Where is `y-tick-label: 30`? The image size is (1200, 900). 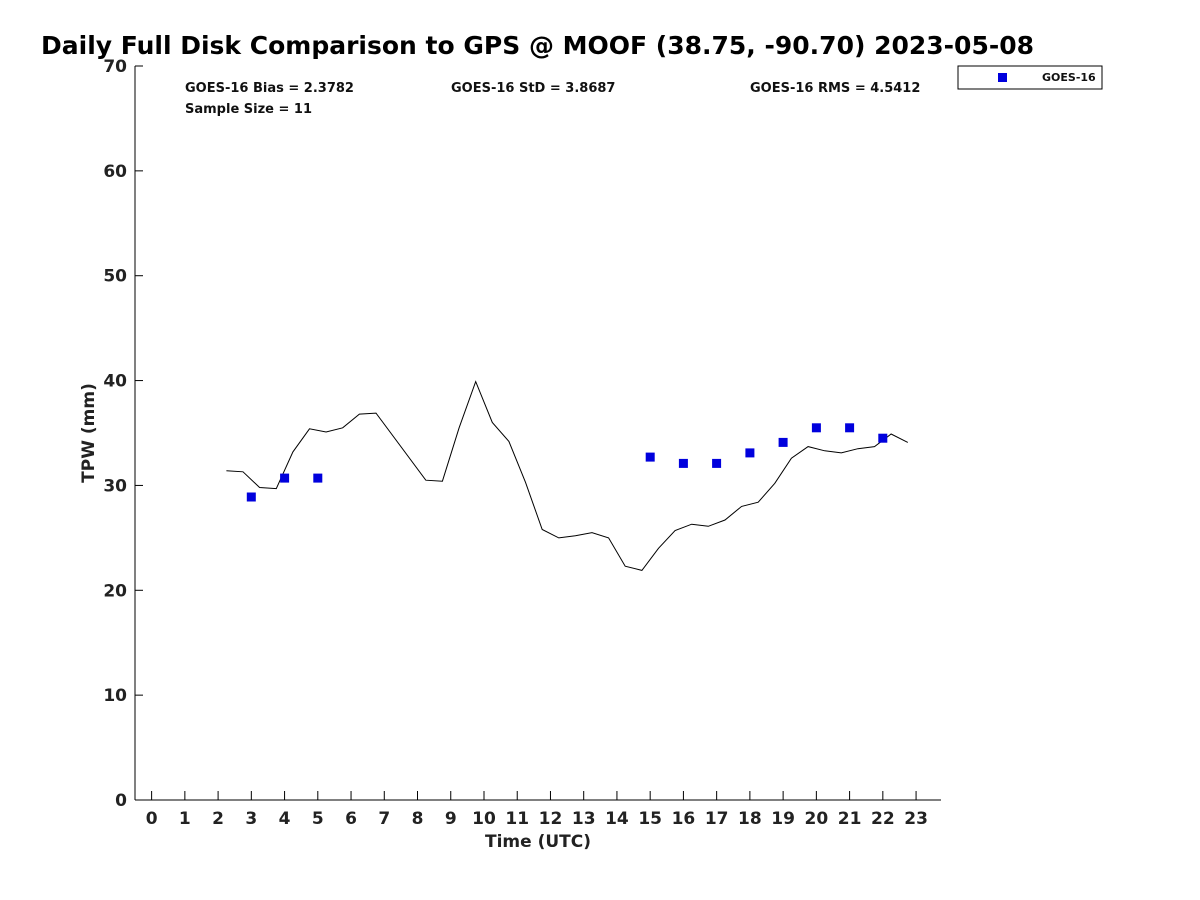
y-tick-label: 30 is located at coordinates (115, 486).